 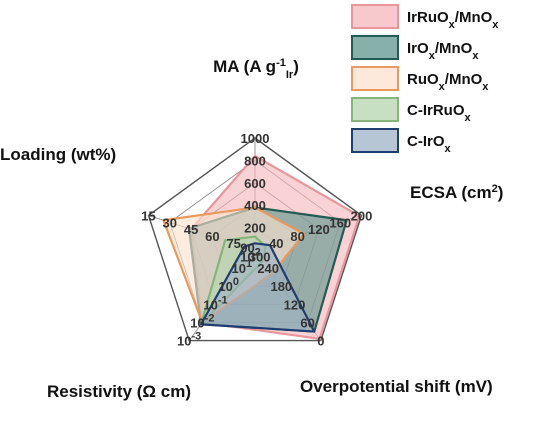 I want to click on tick-label-ecsa-3: 80, so click(x=297, y=236).